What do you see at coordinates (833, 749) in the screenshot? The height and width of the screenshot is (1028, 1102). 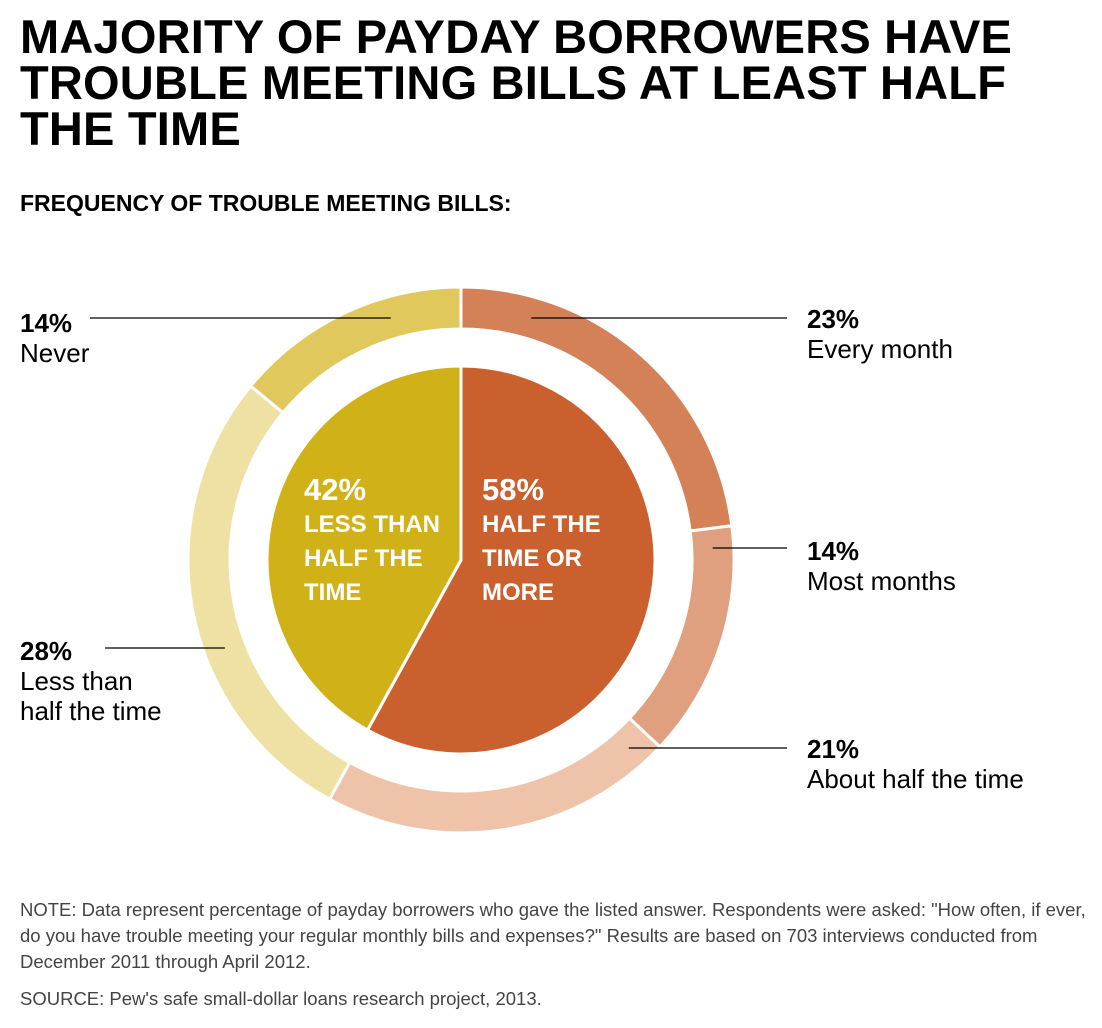 I see `label-about-half-value: 21%` at bounding box center [833, 749].